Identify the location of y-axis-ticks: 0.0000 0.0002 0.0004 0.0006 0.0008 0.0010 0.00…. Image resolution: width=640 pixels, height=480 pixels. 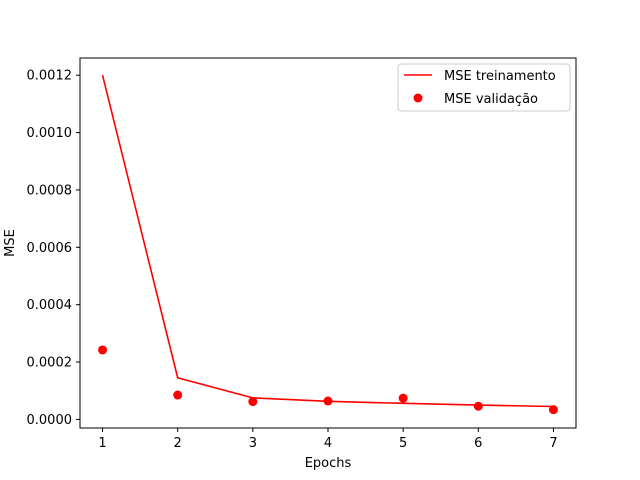
(53, 248).